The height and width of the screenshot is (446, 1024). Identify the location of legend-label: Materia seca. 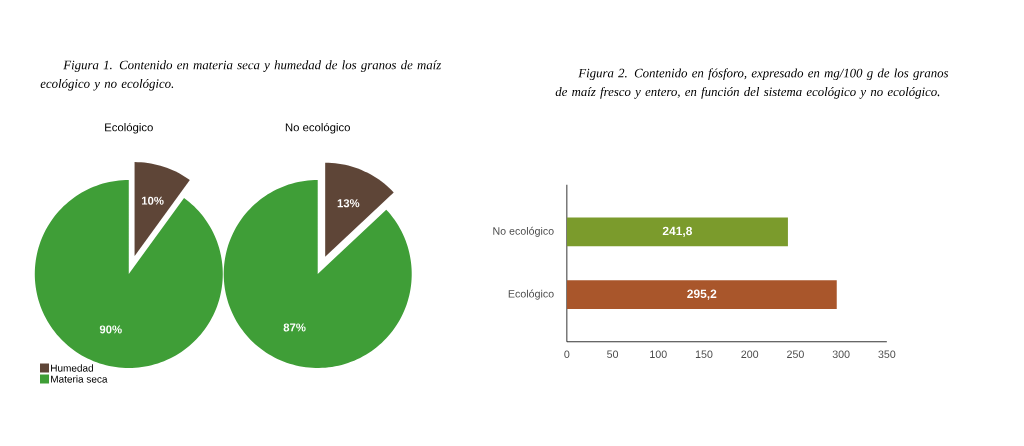
(79, 379).